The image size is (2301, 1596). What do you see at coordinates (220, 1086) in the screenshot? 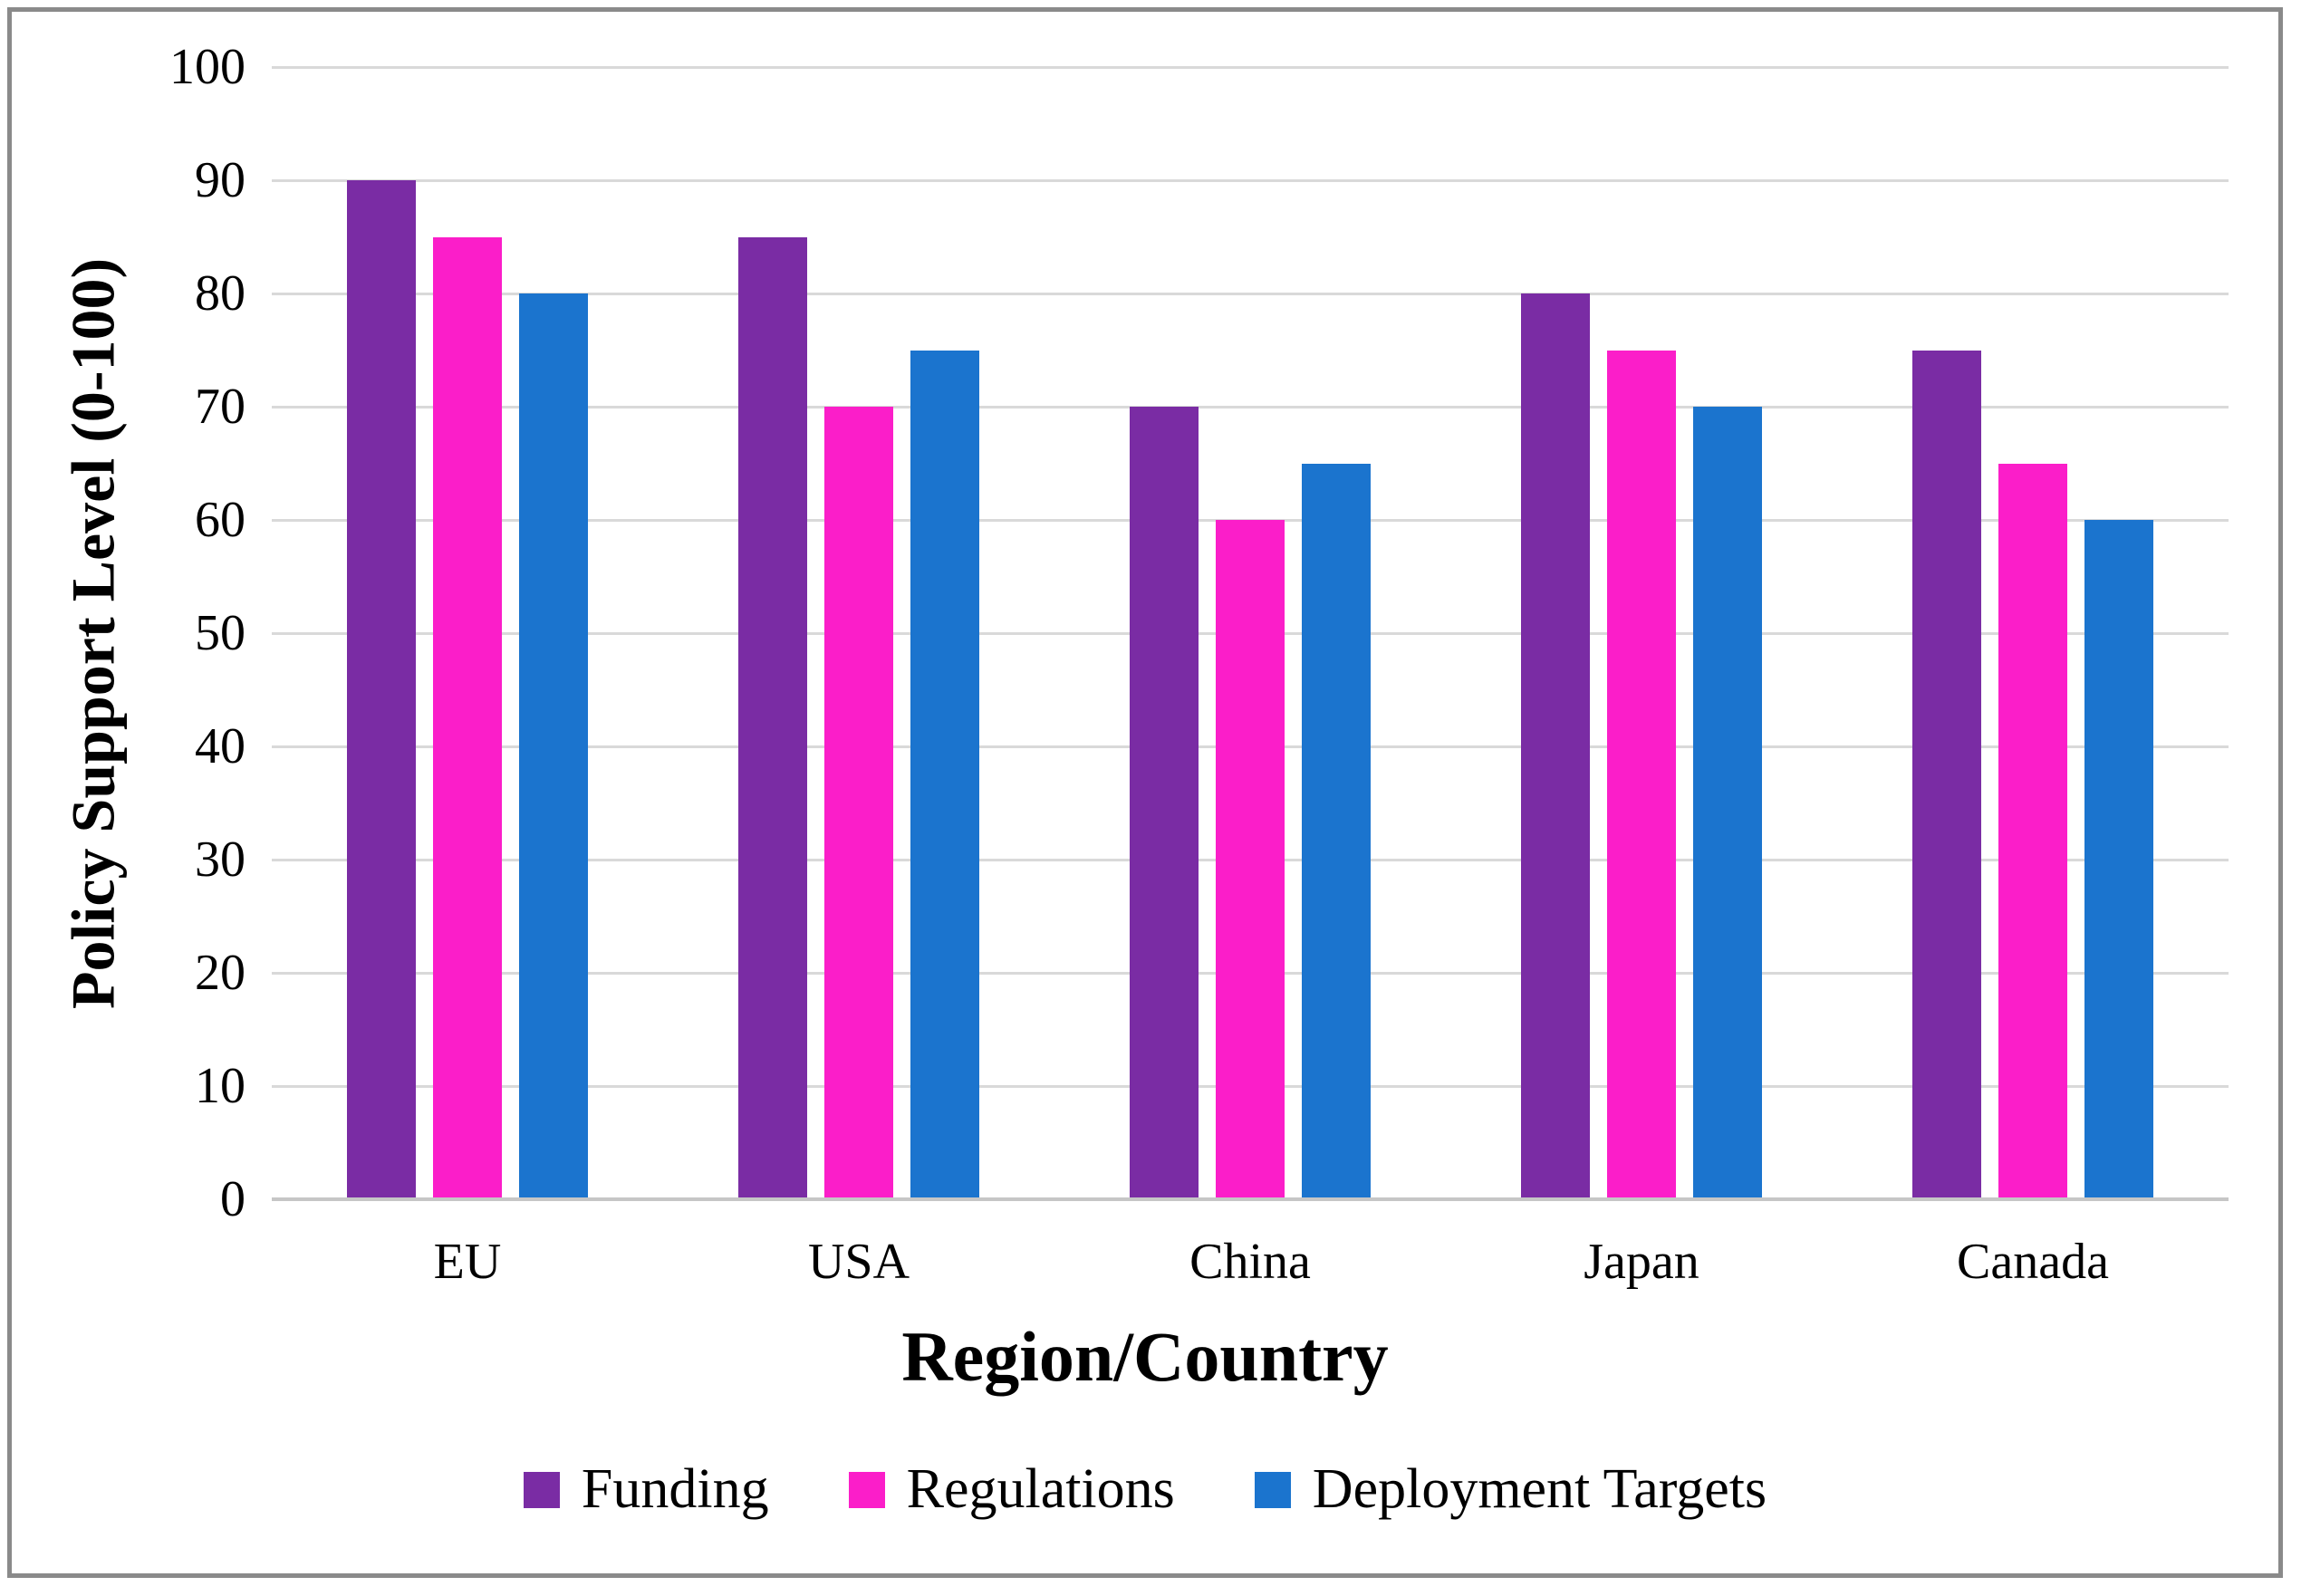
I see `y-tick-label-10: 10` at bounding box center [220, 1086].